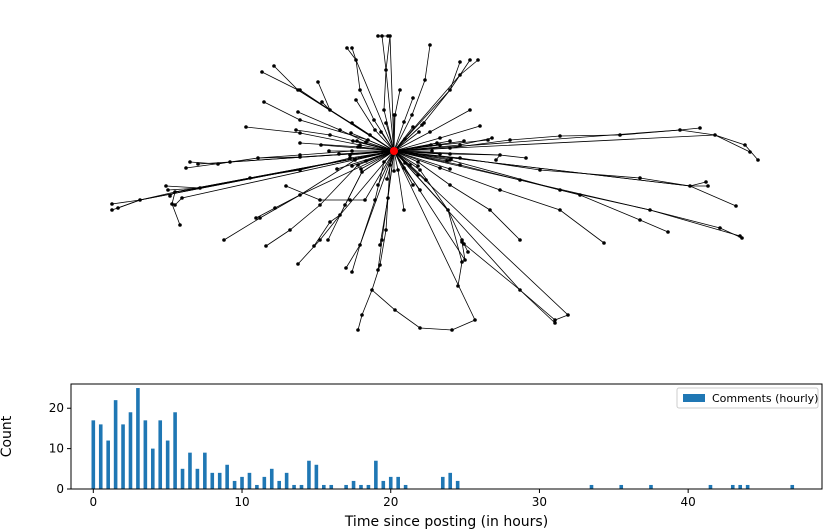 This screenshot has height=530, width=830. I want to click on x-axis-label: Time since posting (in hours), so click(446, 522).